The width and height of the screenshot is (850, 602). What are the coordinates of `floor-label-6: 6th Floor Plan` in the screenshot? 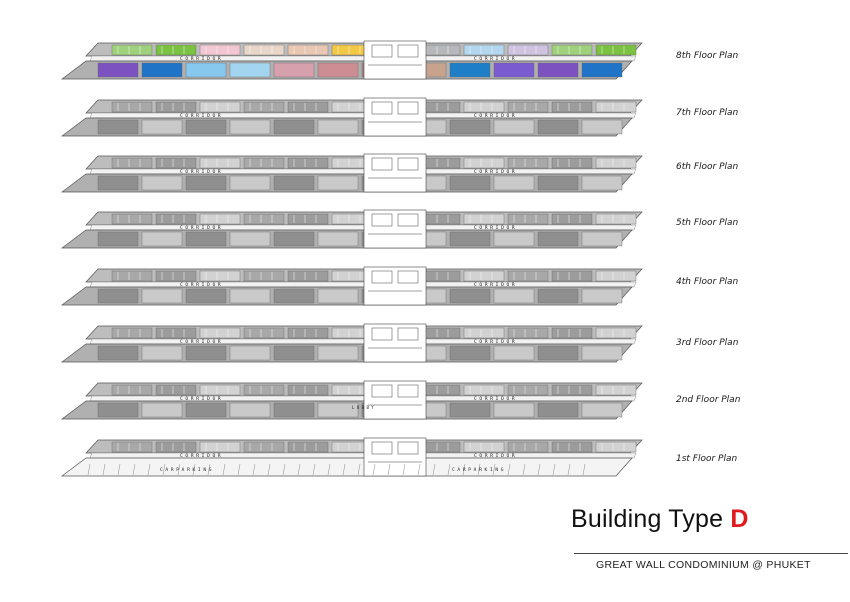 It's located at (707, 167).